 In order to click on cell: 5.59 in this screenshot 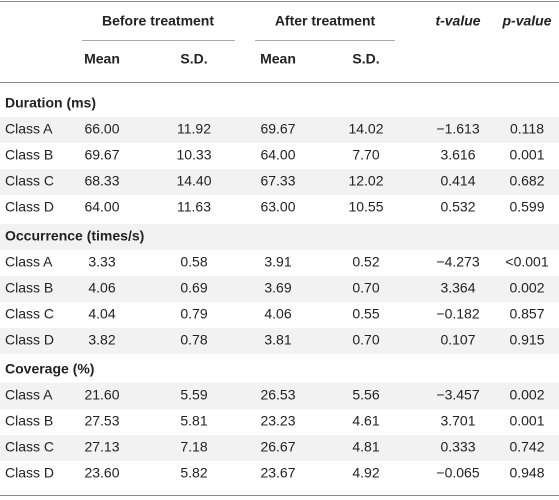, I will do `click(193, 395)`.